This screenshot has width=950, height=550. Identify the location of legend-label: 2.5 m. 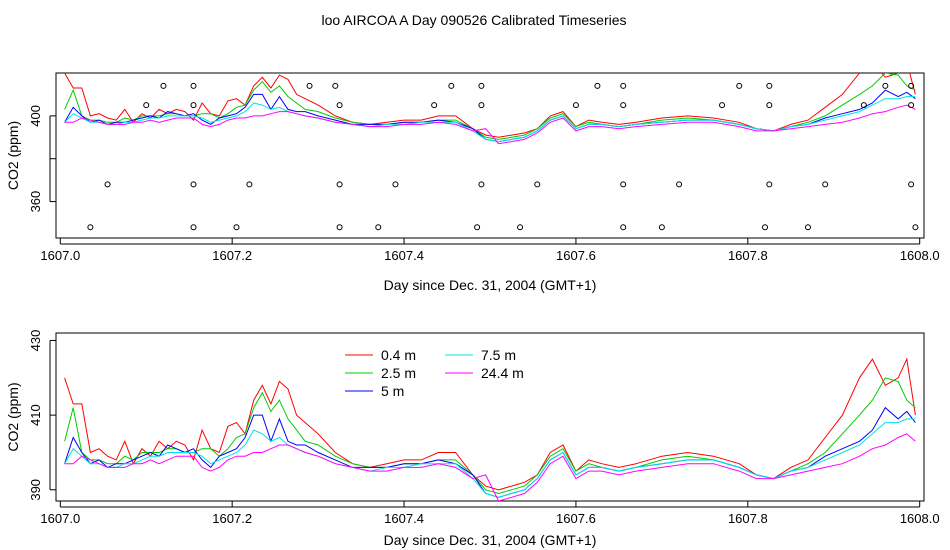
(398, 373).